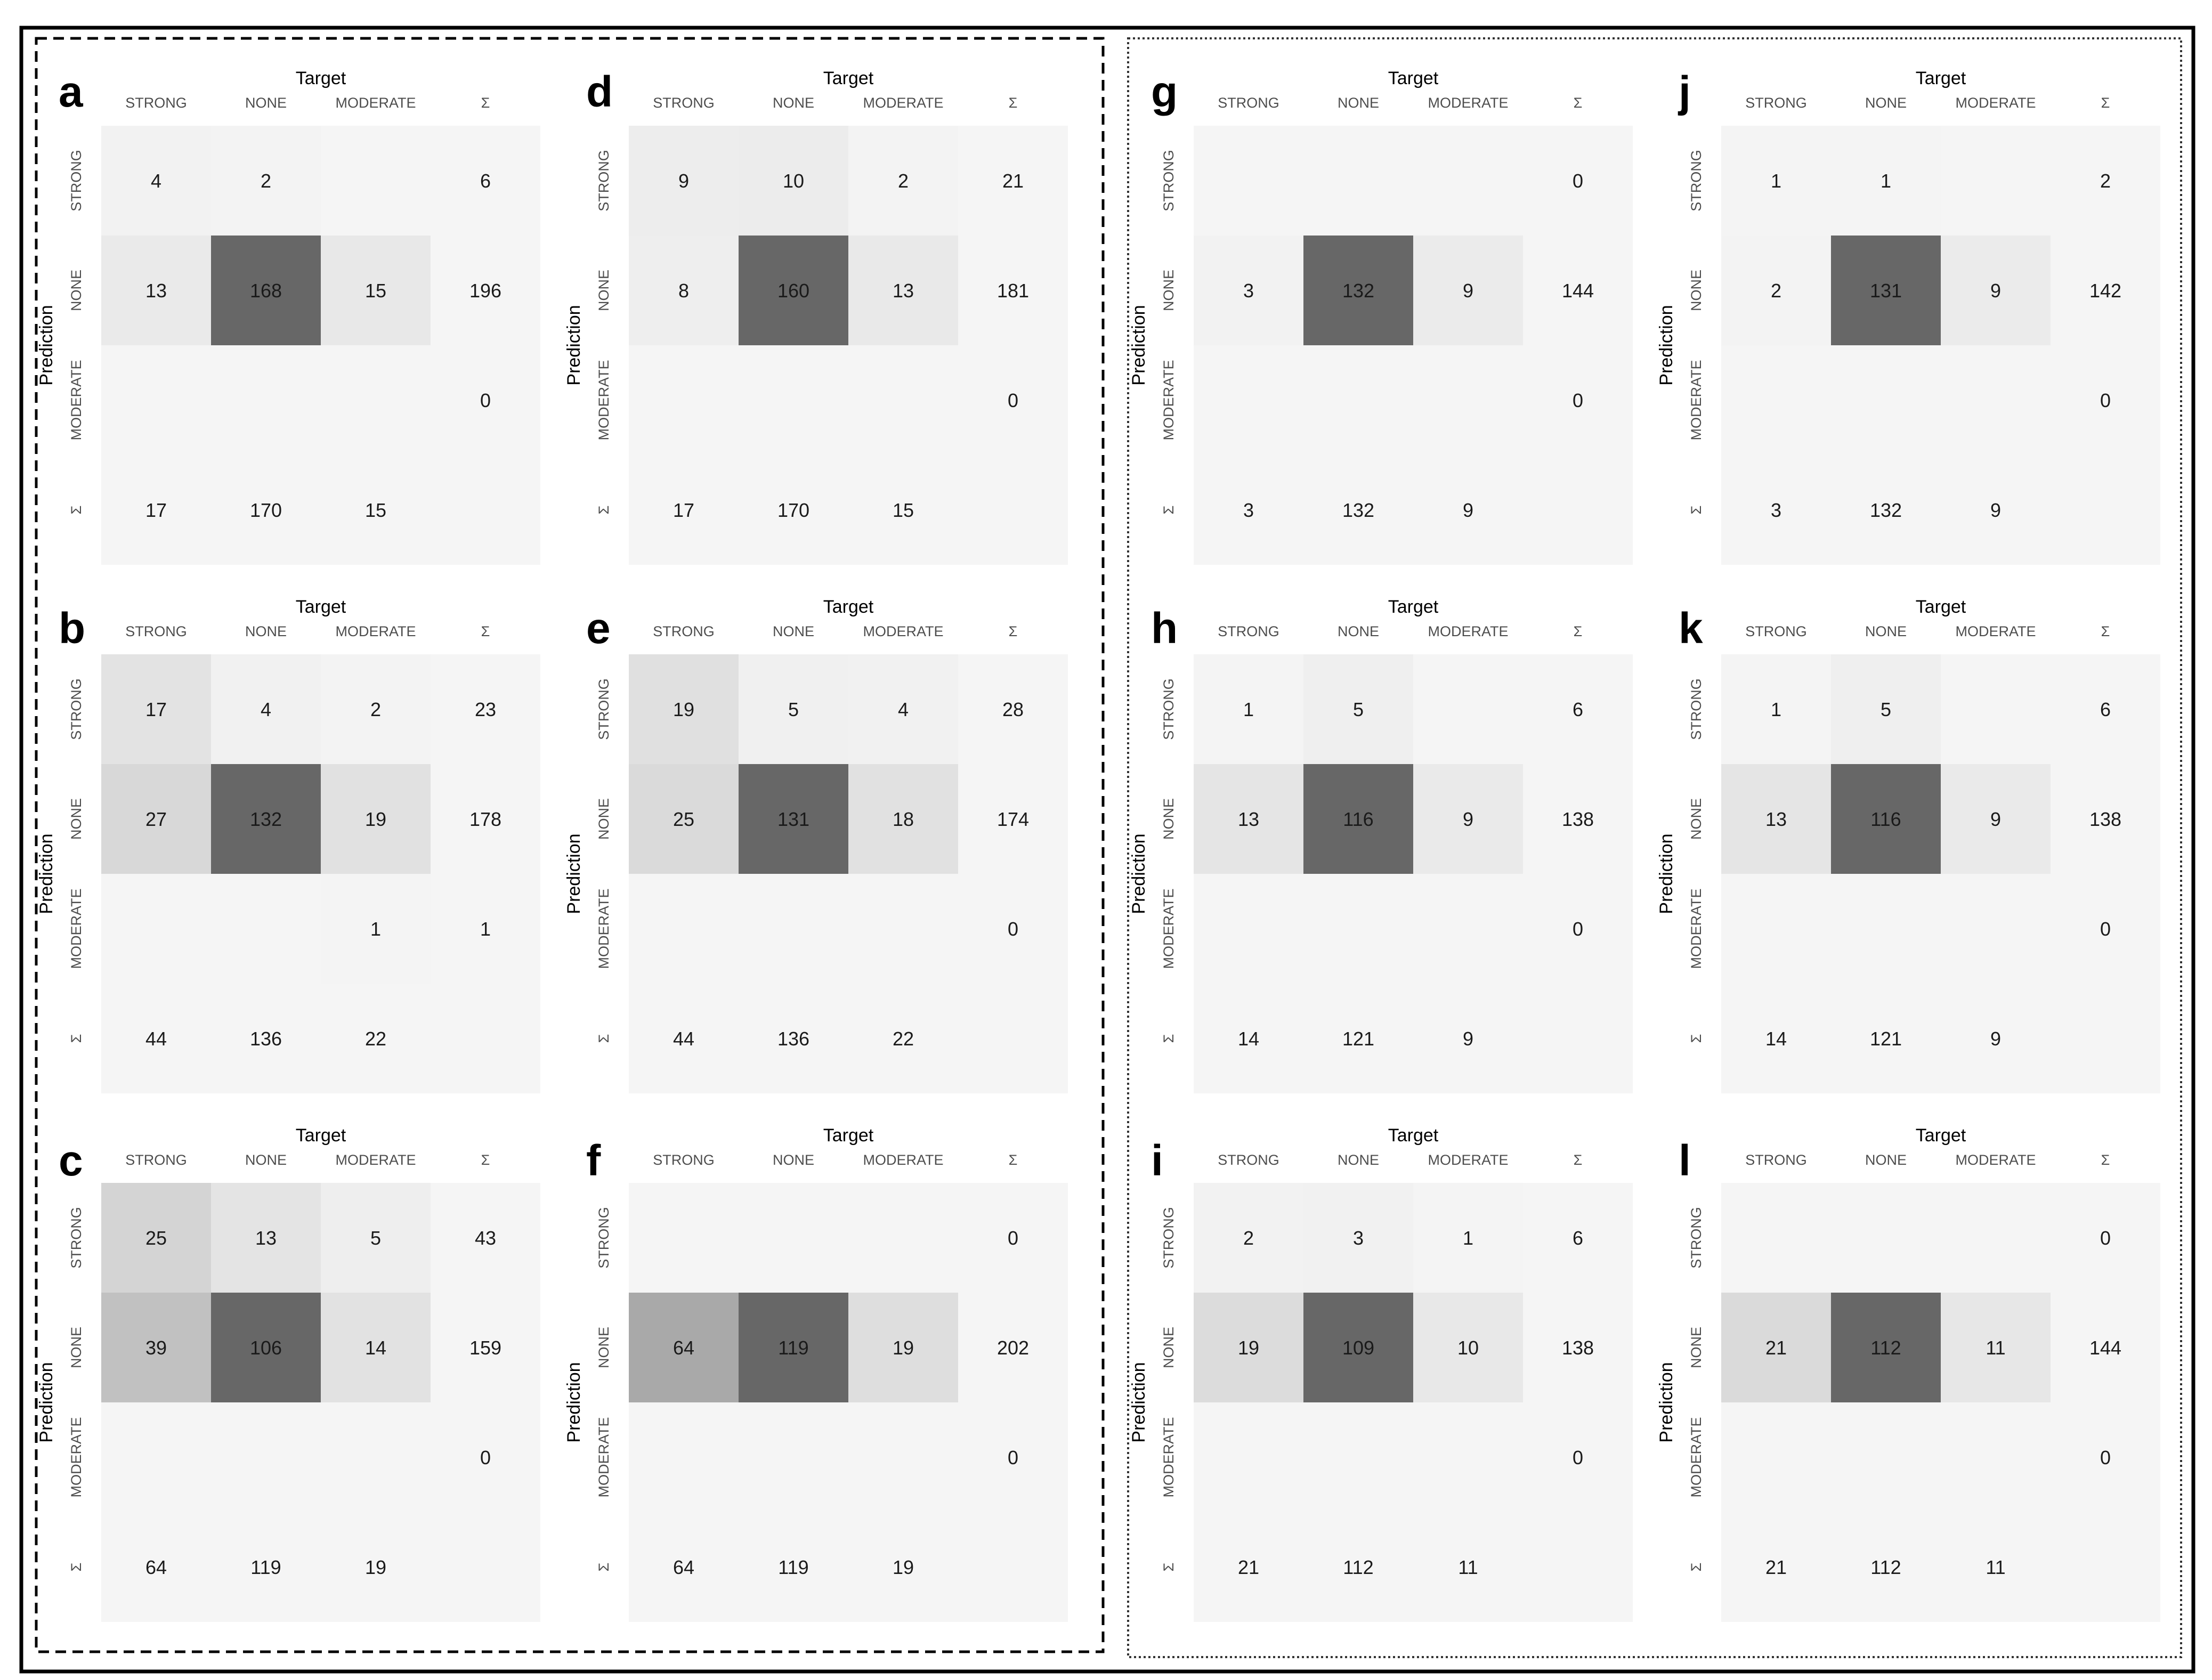  Describe the element at coordinates (1995, 1039) in the screenshot. I see `col-sum-label: 9` at that location.